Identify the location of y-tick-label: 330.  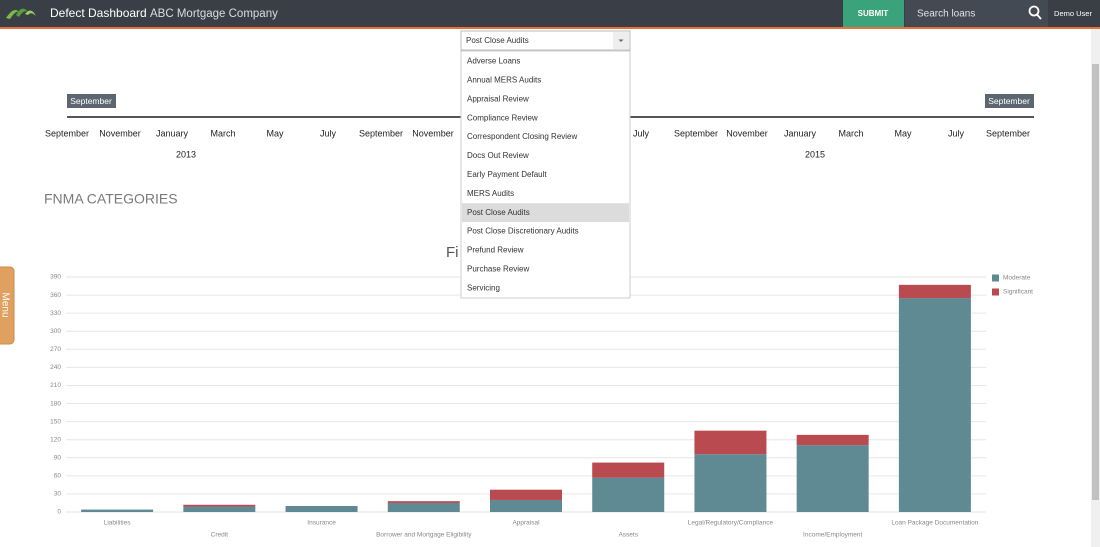
(55, 313).